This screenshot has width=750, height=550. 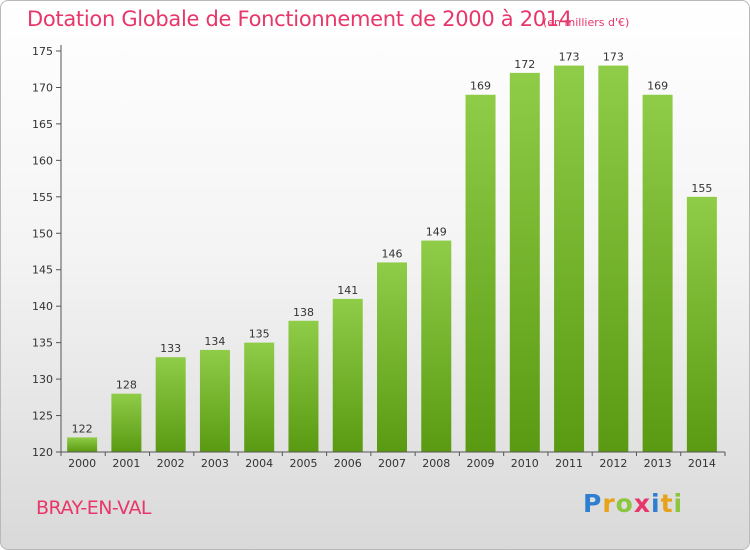 I want to click on logo-letter: r, so click(x=609, y=503).